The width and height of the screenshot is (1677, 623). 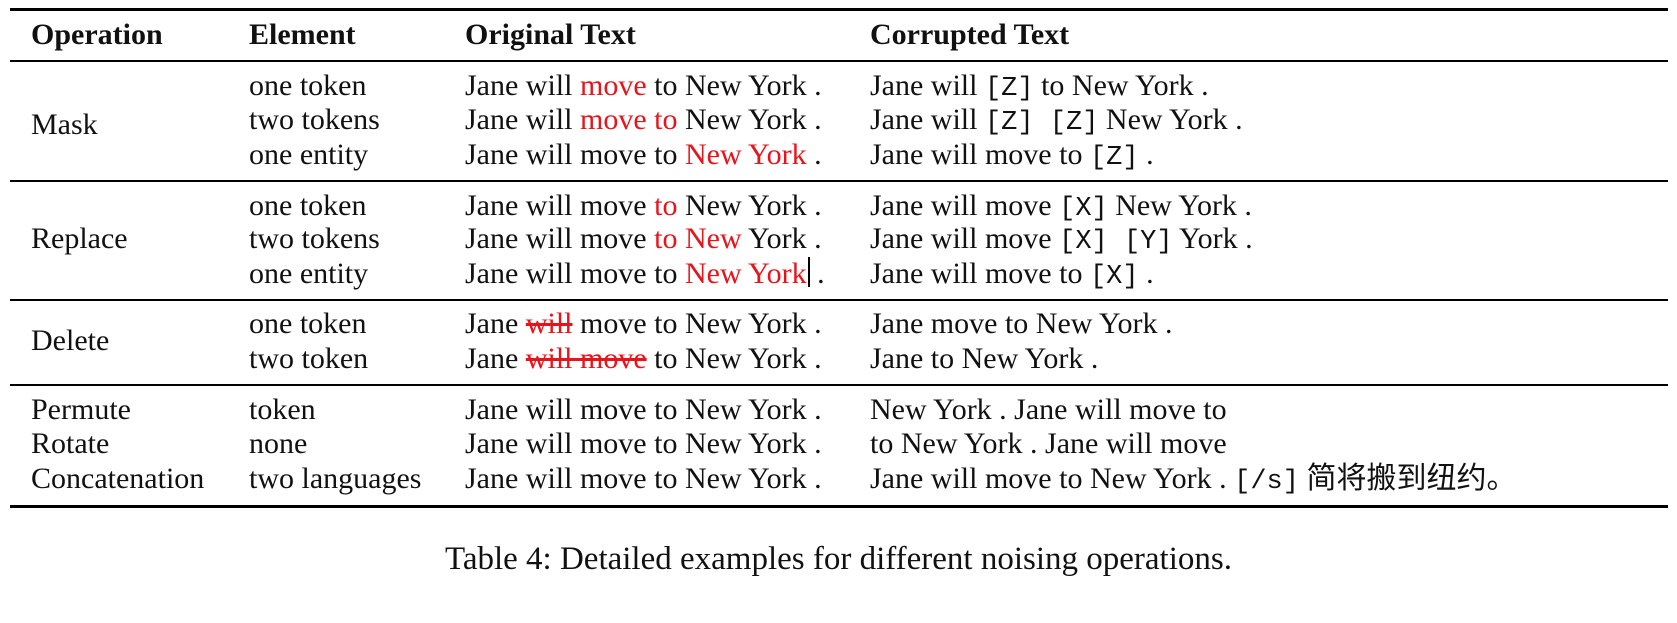 I want to click on text-span: New York . Jane will move to, so click(x=1048, y=409).